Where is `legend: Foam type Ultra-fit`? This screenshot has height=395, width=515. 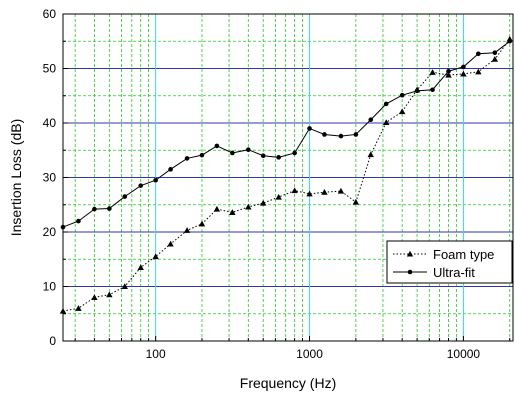 legend: Foam type Ultra-fit is located at coordinates (449, 262).